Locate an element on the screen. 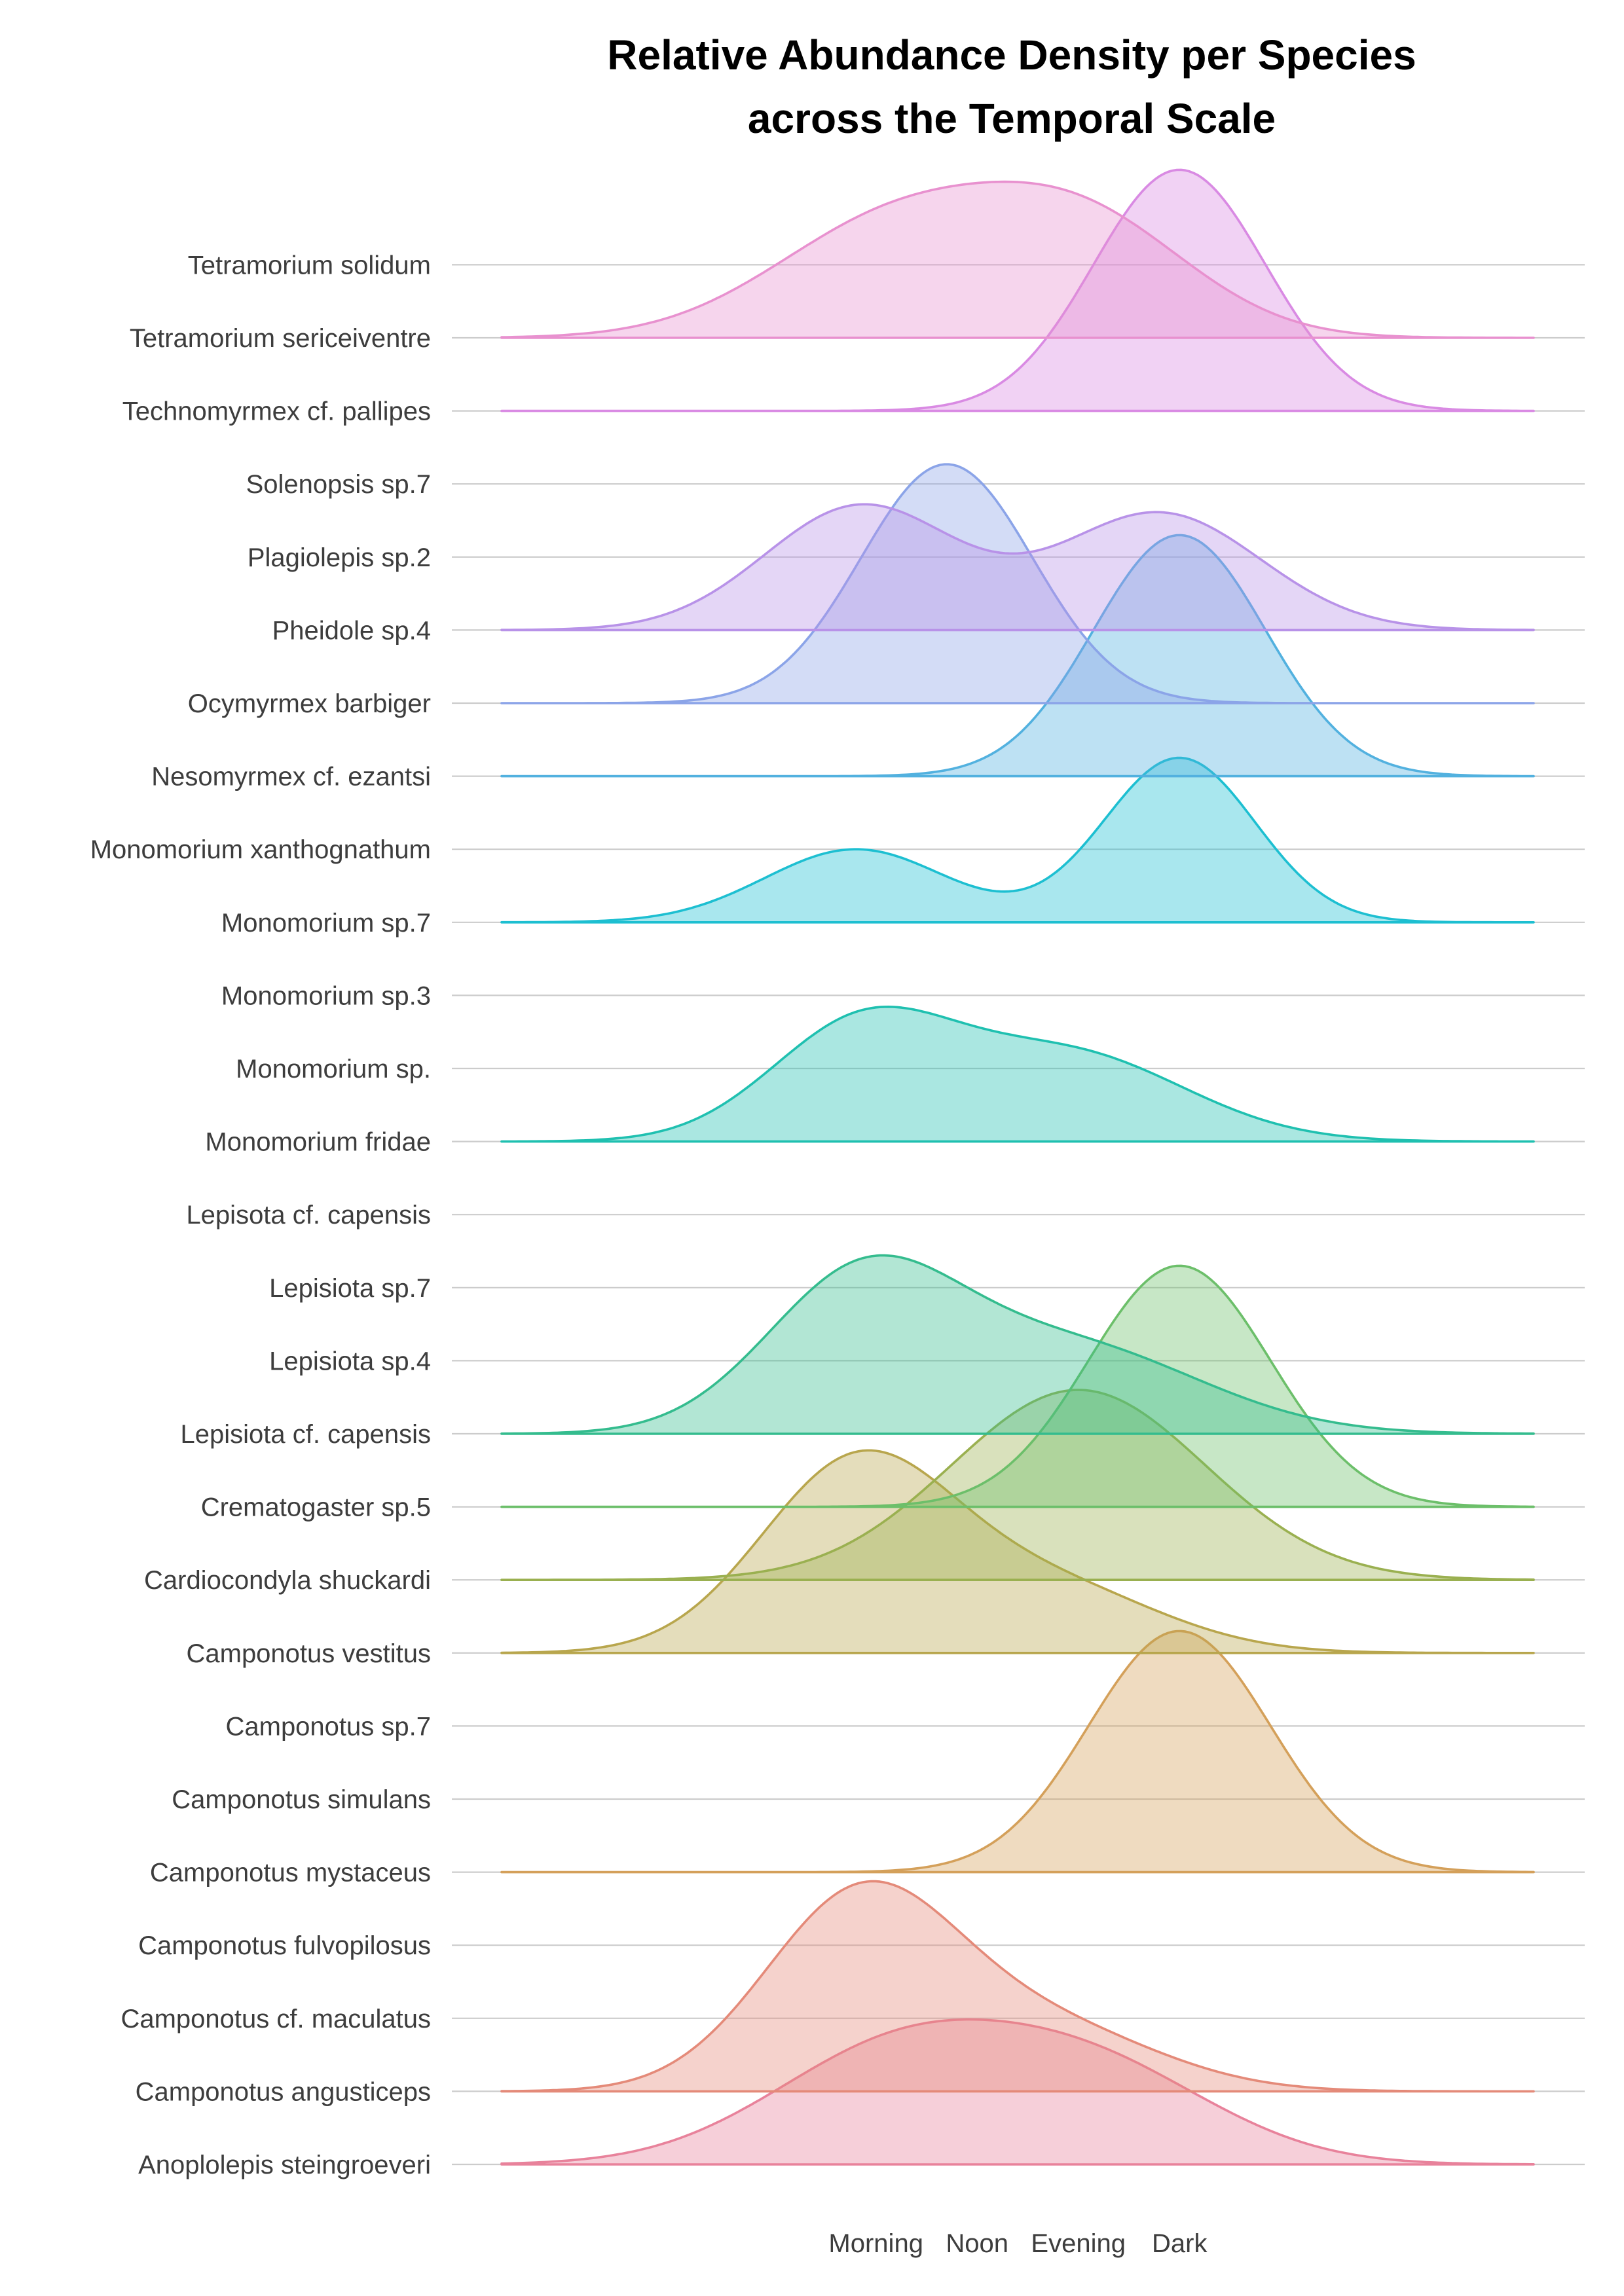  chart-title-line-1: Relative Abundance Density per Species is located at coordinates (1011, 55).